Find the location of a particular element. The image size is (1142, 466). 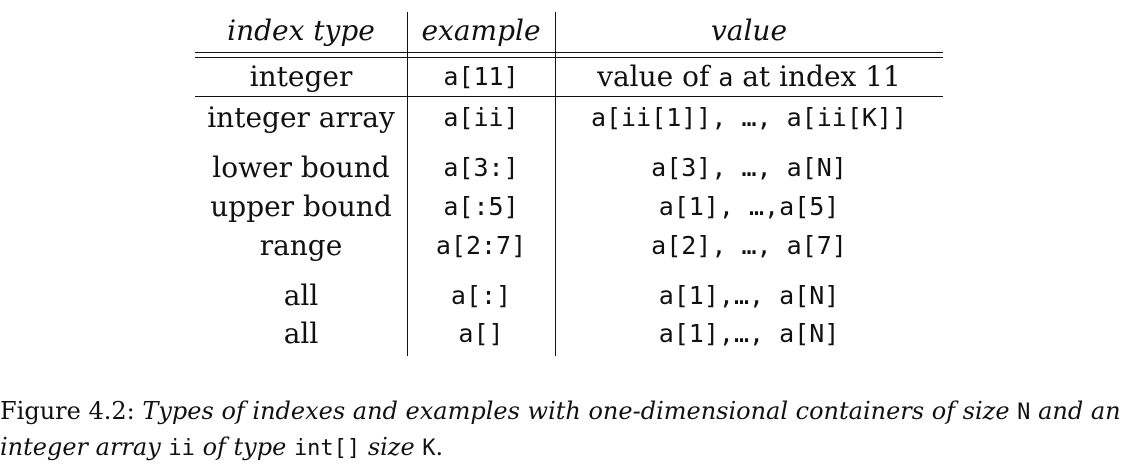

cell-example: a[:5] is located at coordinates (481, 206).